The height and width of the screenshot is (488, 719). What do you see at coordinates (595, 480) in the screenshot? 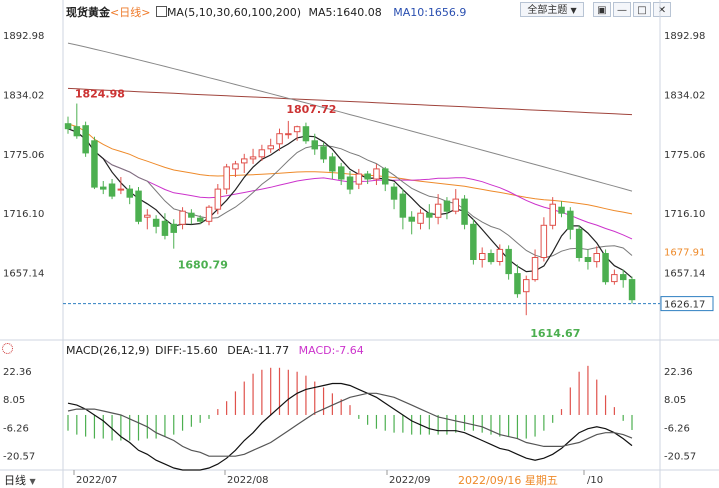
I see `x-tick-label: /10` at bounding box center [595, 480].